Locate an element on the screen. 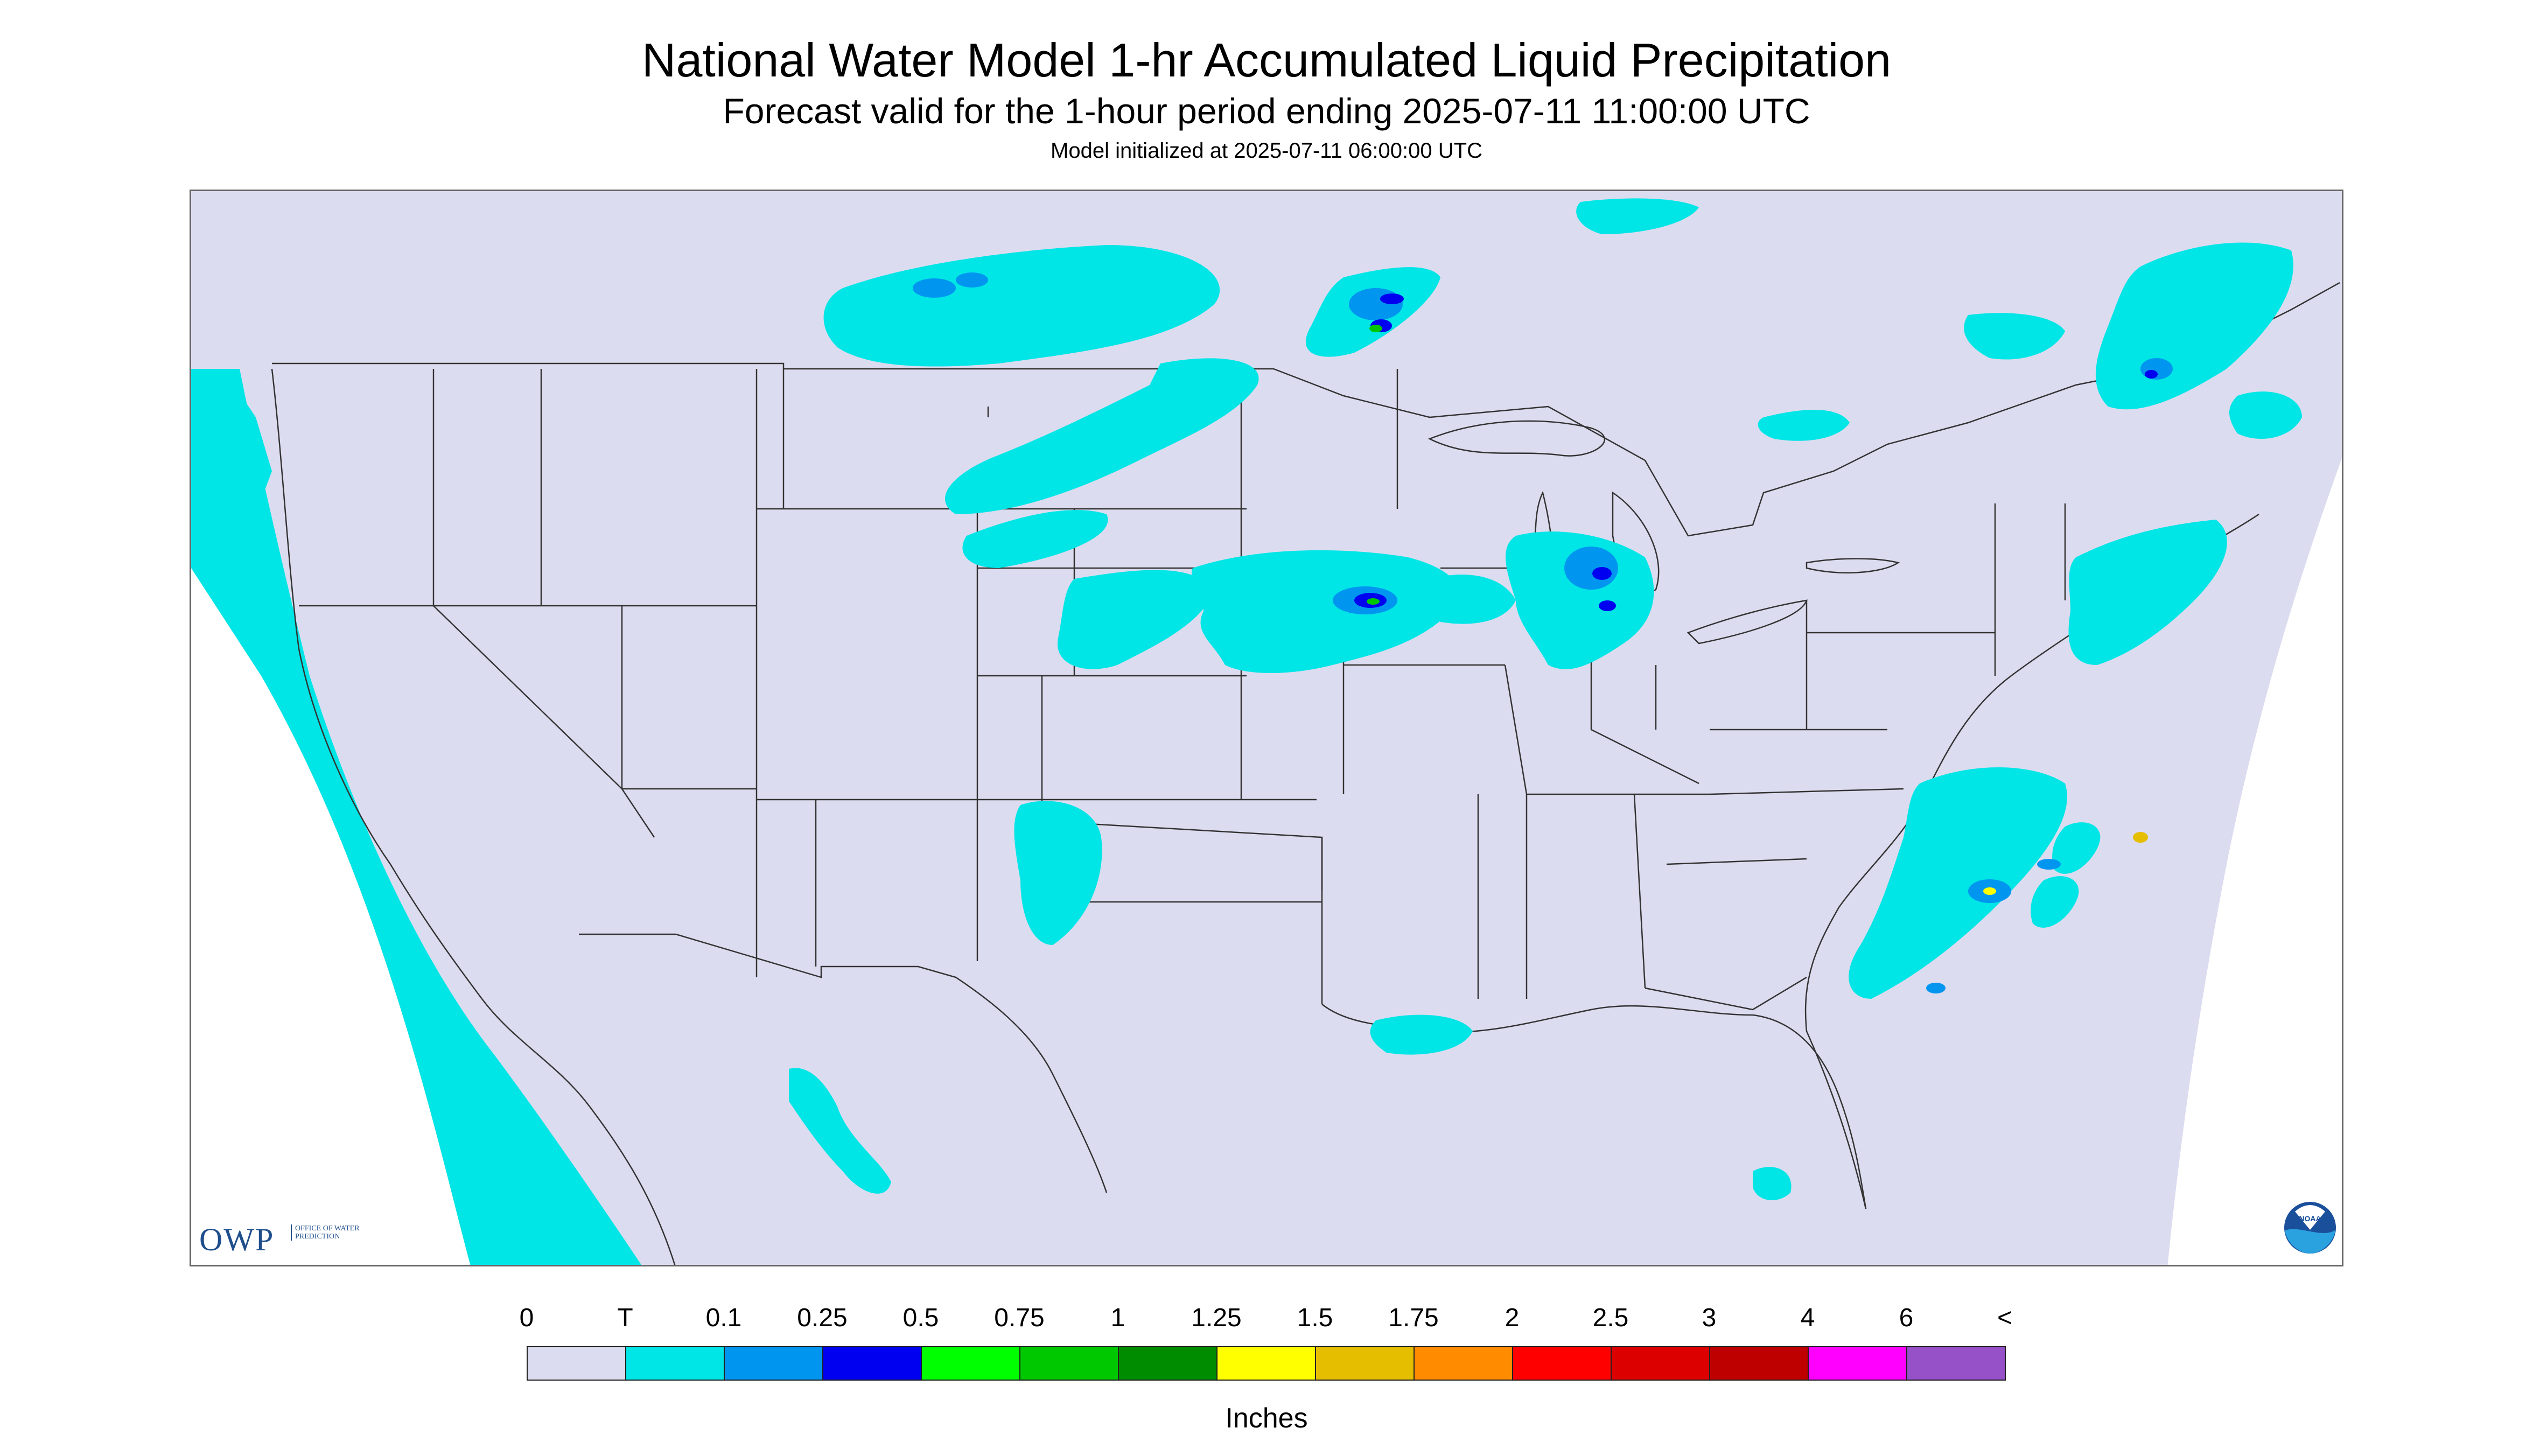 The width and height of the screenshot is (2533, 1456). noaa-logo: NOAA is located at coordinates (2310, 1228).